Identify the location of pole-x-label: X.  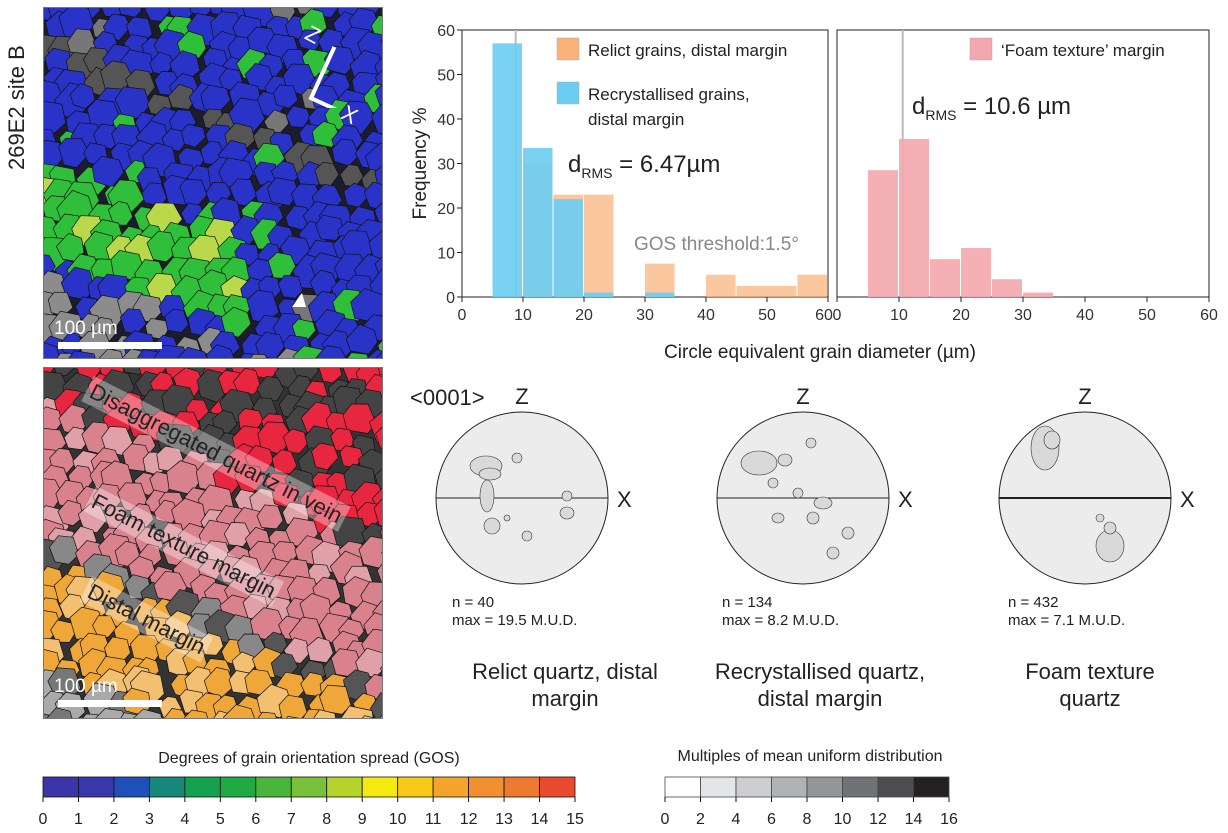
(624, 499).